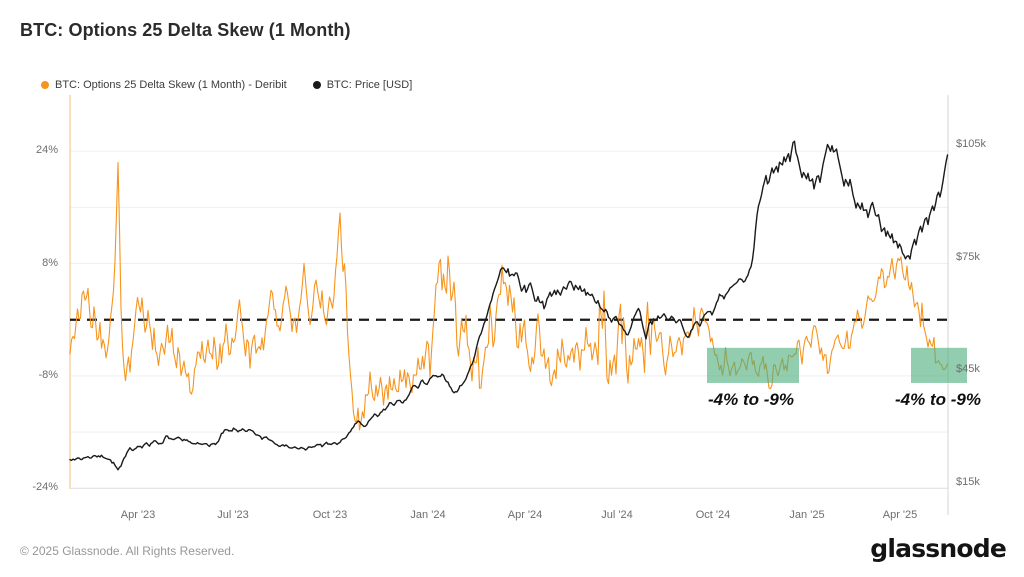  I want to click on x-tick-label: Jul '24, so click(617, 515).